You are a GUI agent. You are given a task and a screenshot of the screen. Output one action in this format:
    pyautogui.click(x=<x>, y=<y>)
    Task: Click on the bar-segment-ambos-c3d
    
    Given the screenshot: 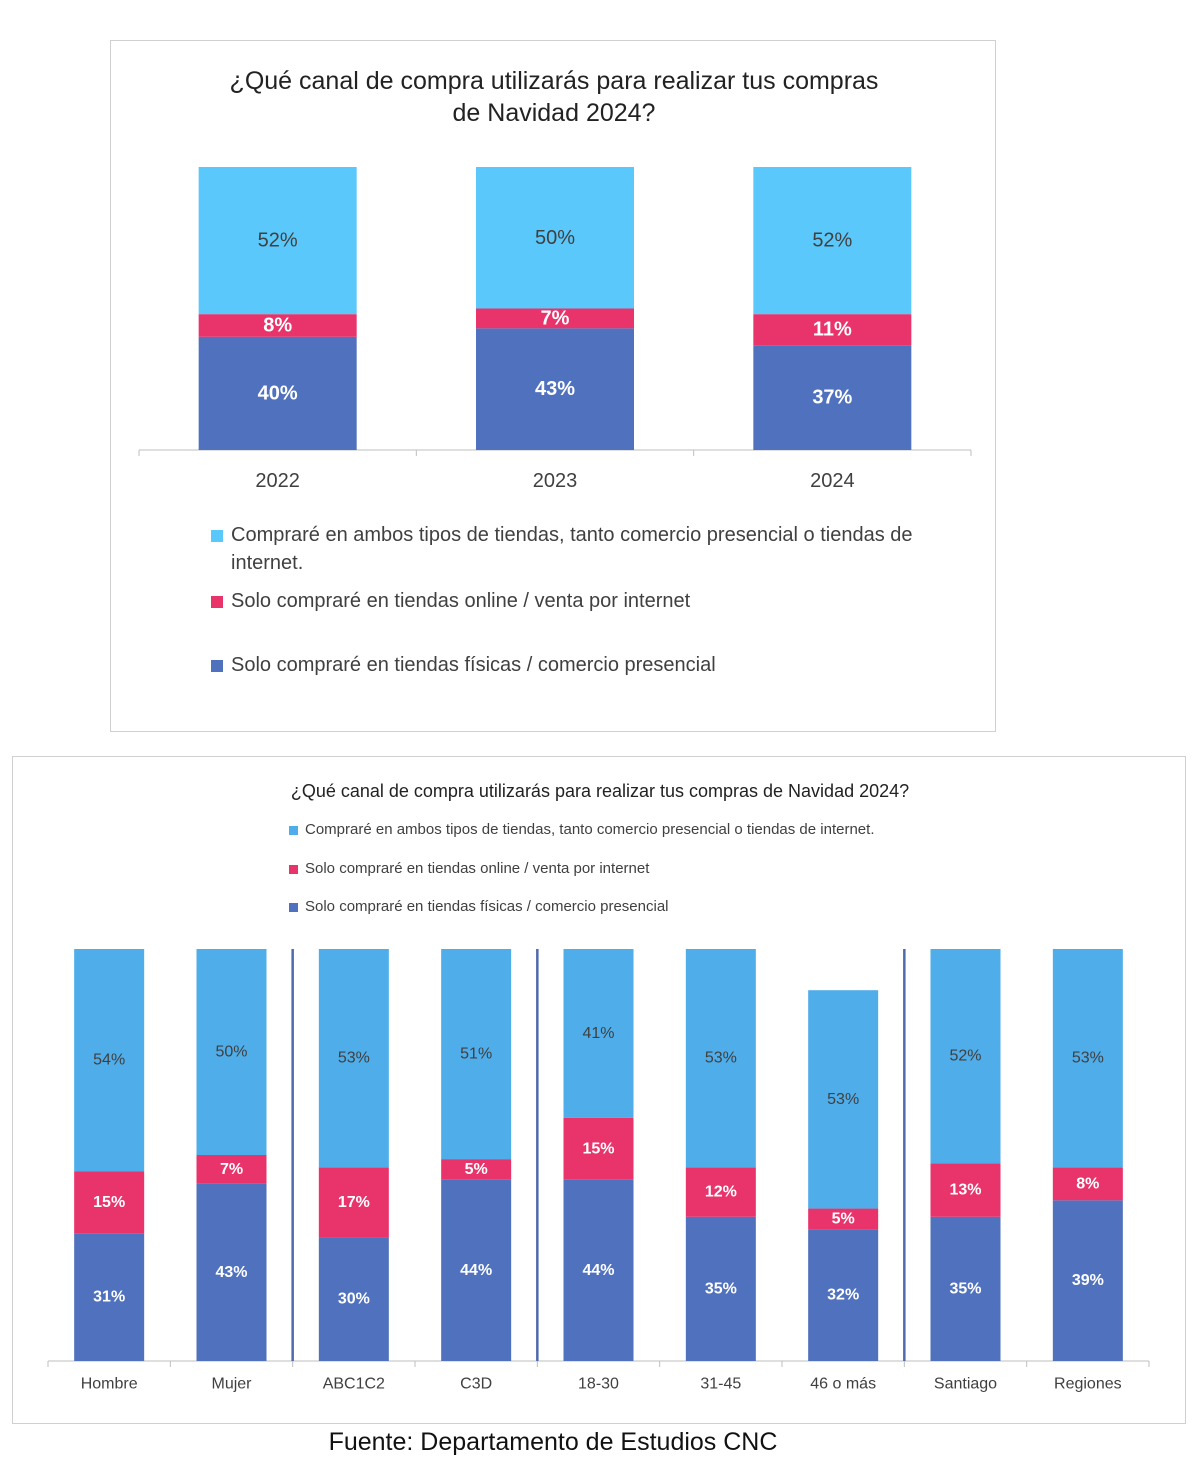 What is the action you would take?
    pyautogui.click(x=476, y=1054)
    